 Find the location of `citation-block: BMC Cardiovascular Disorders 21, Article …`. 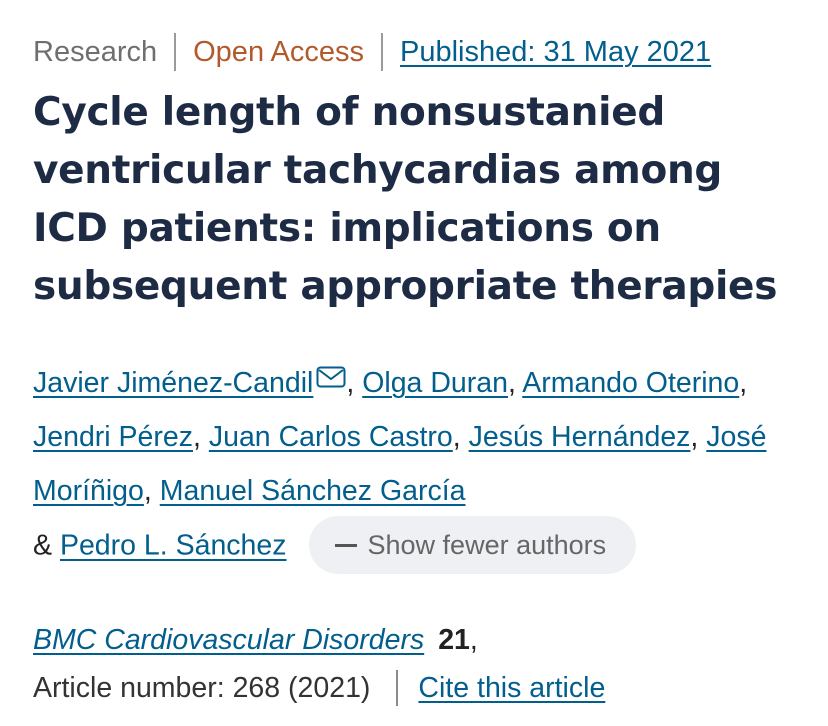

citation-block: BMC Cardiovascular Disorders 21, Article … is located at coordinates (423, 664).